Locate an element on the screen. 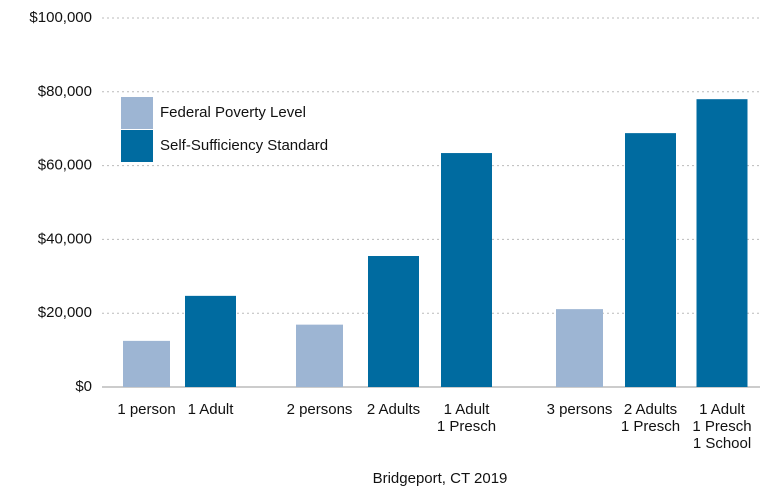 Image resolution: width=771 pixels, height=490 pixels. legend-label: Federal Poverty Level is located at coordinates (233, 112).